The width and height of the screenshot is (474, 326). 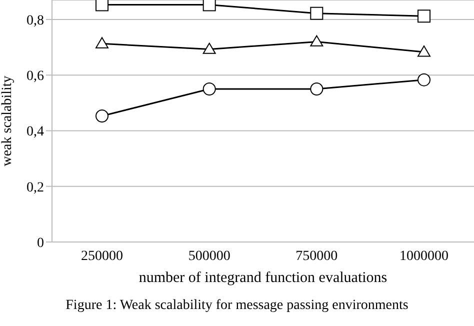 What do you see at coordinates (35, 76) in the screenshot?
I see `y-tick-label: 0,6` at bounding box center [35, 76].